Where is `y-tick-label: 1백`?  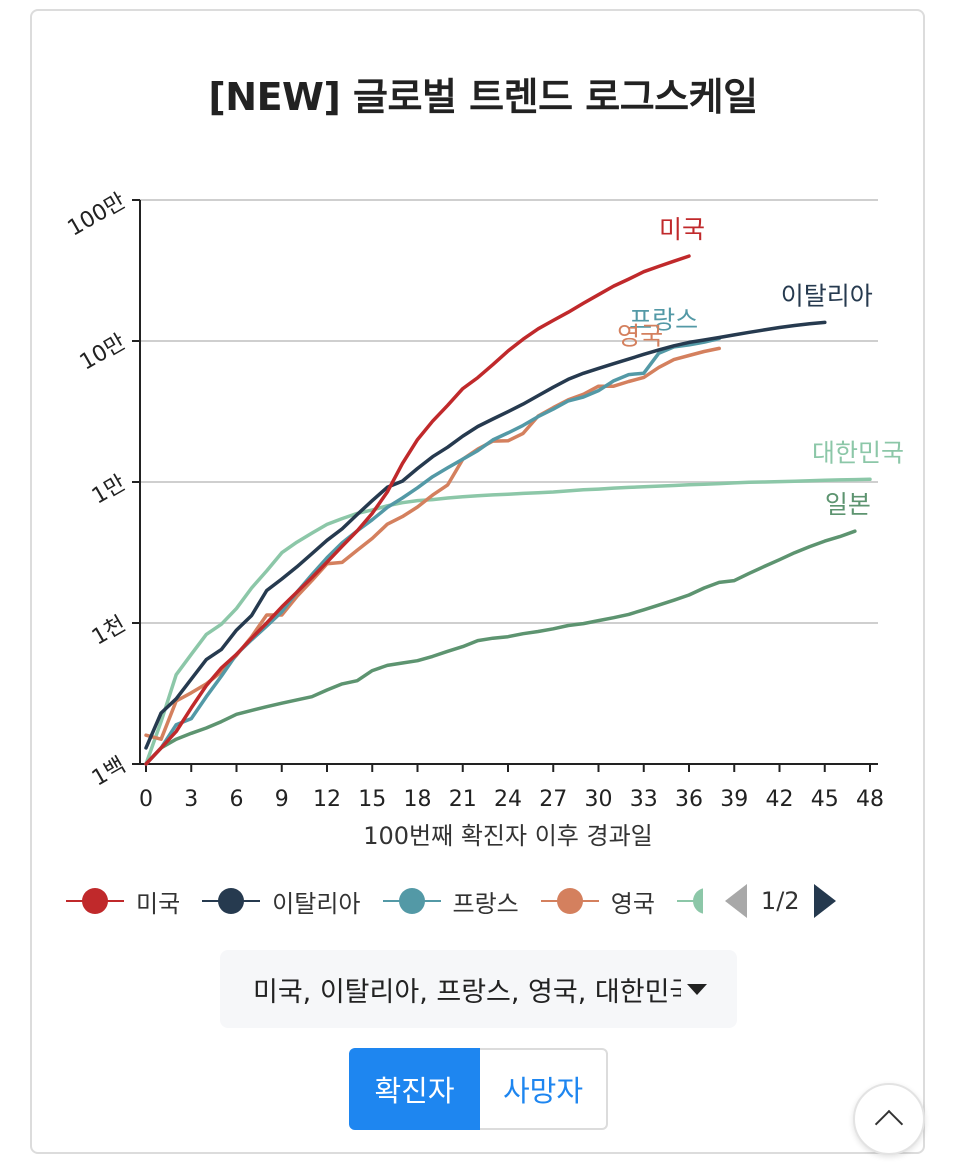
y-tick-label: 1백 is located at coordinates (109, 772).